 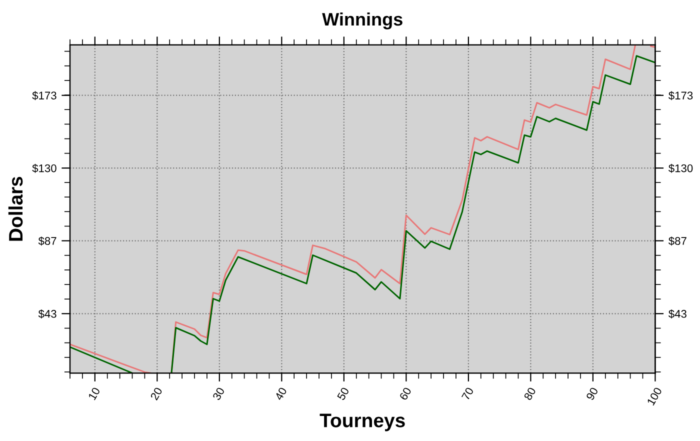 What do you see at coordinates (680, 95) in the screenshot?
I see `y2-tick-label: $173` at bounding box center [680, 95].